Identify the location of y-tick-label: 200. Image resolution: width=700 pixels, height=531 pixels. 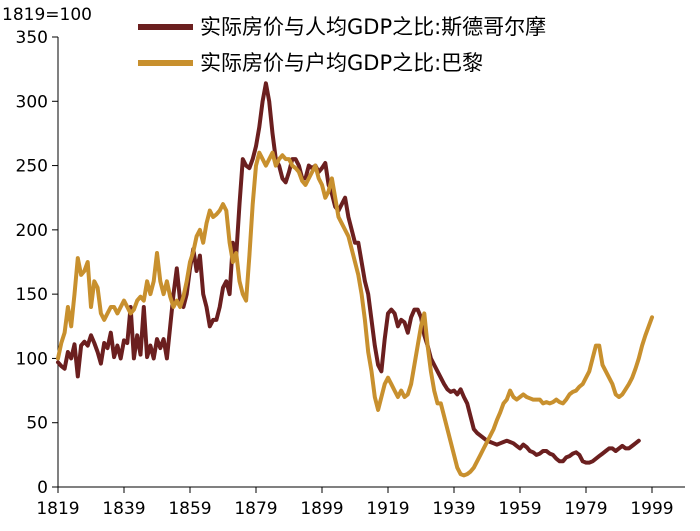
(32, 231).